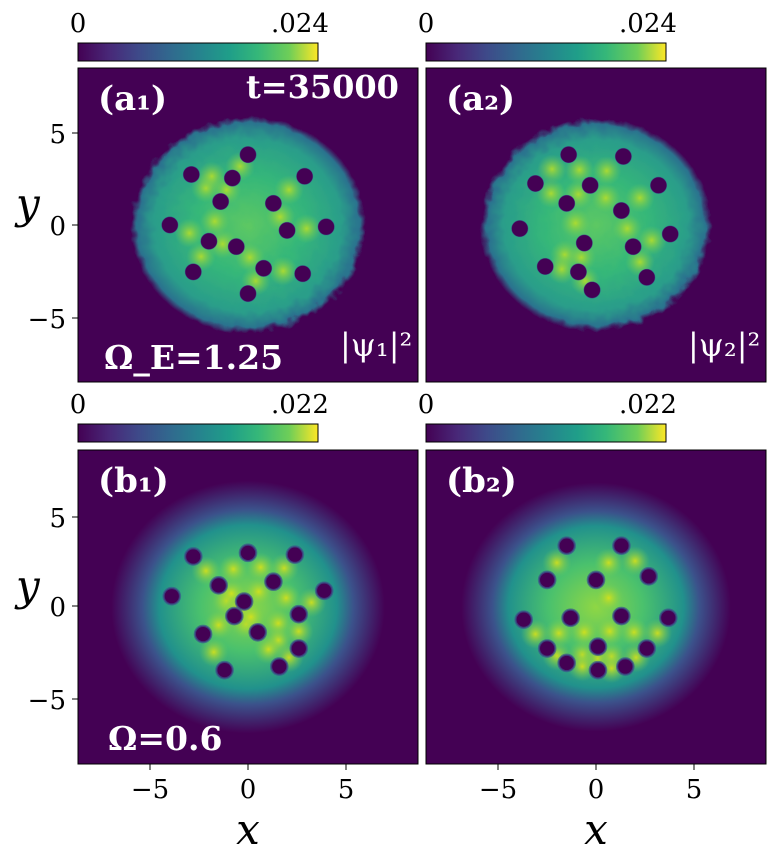 The image size is (776, 854). Describe the element at coordinates (426, 405) in the screenshot. I see `colorbar-b2-min-label: 0` at that location.